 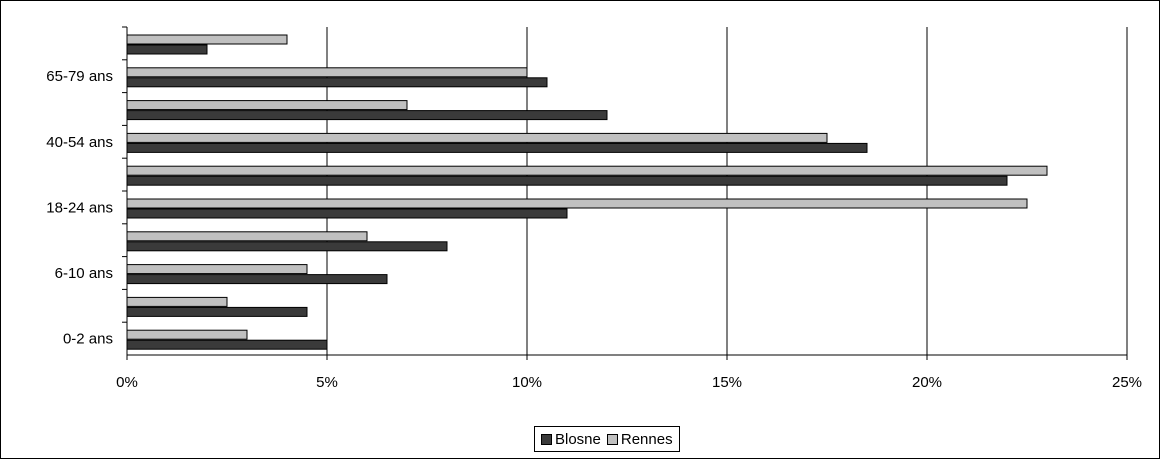 What do you see at coordinates (88, 339) in the screenshot?
I see `y-tick-label: 0-2 ans` at bounding box center [88, 339].